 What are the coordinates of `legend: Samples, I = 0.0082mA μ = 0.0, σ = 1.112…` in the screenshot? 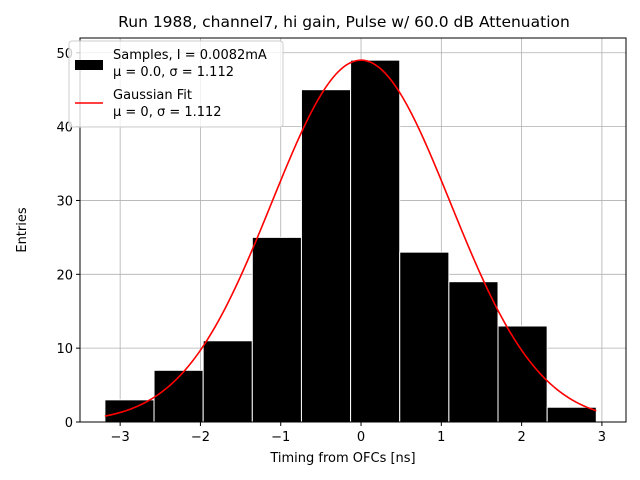 It's located at (176, 84).